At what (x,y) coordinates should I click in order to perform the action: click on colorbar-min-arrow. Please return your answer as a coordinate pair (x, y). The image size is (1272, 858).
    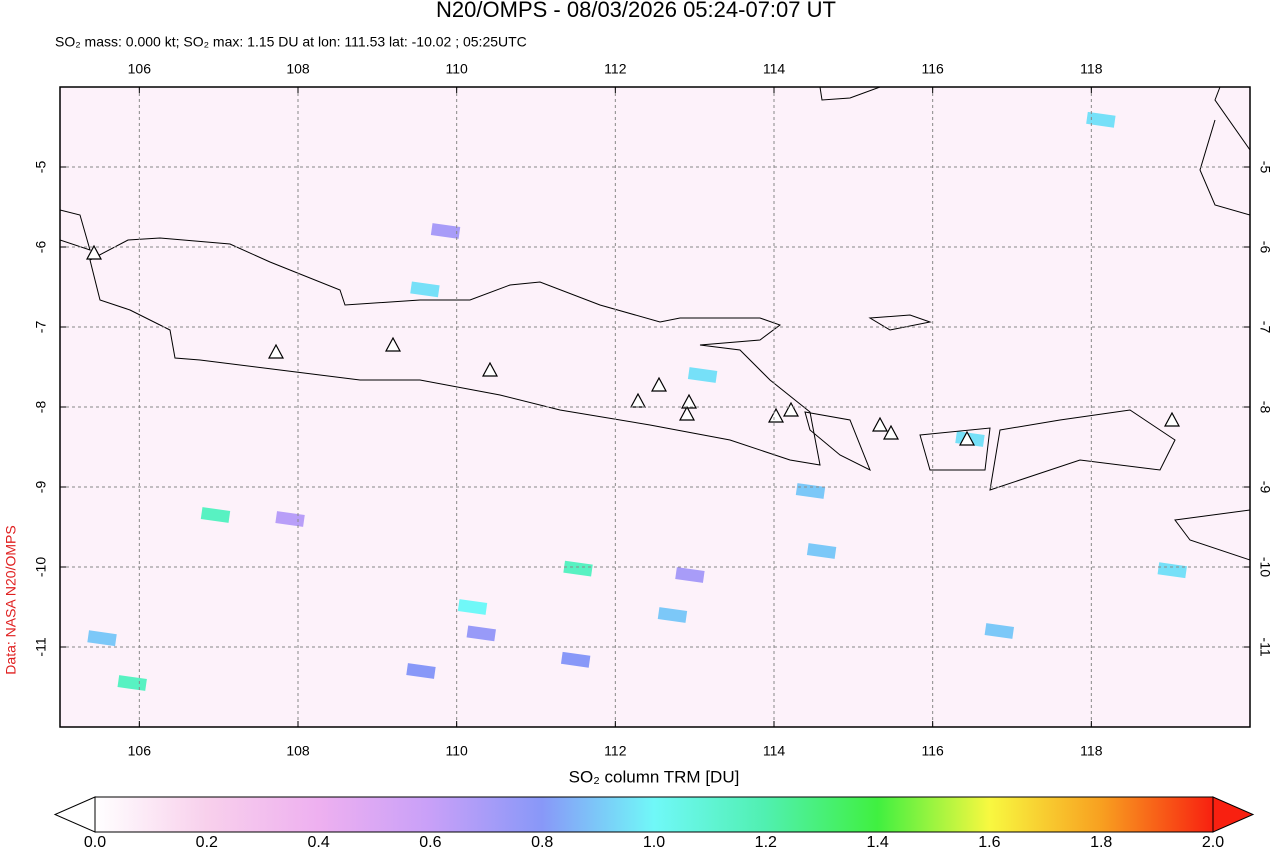
    Looking at the image, I should click on (74, 814).